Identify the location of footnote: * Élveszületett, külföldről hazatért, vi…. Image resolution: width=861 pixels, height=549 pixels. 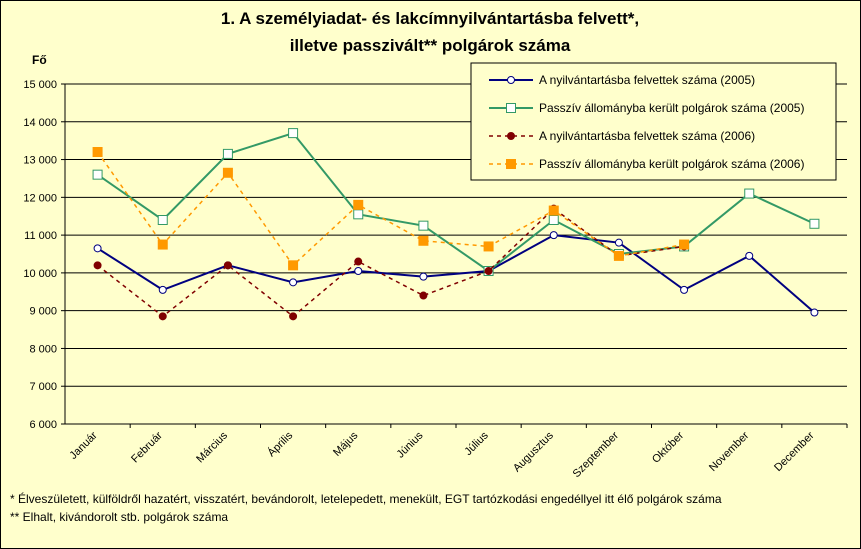
(366, 498).